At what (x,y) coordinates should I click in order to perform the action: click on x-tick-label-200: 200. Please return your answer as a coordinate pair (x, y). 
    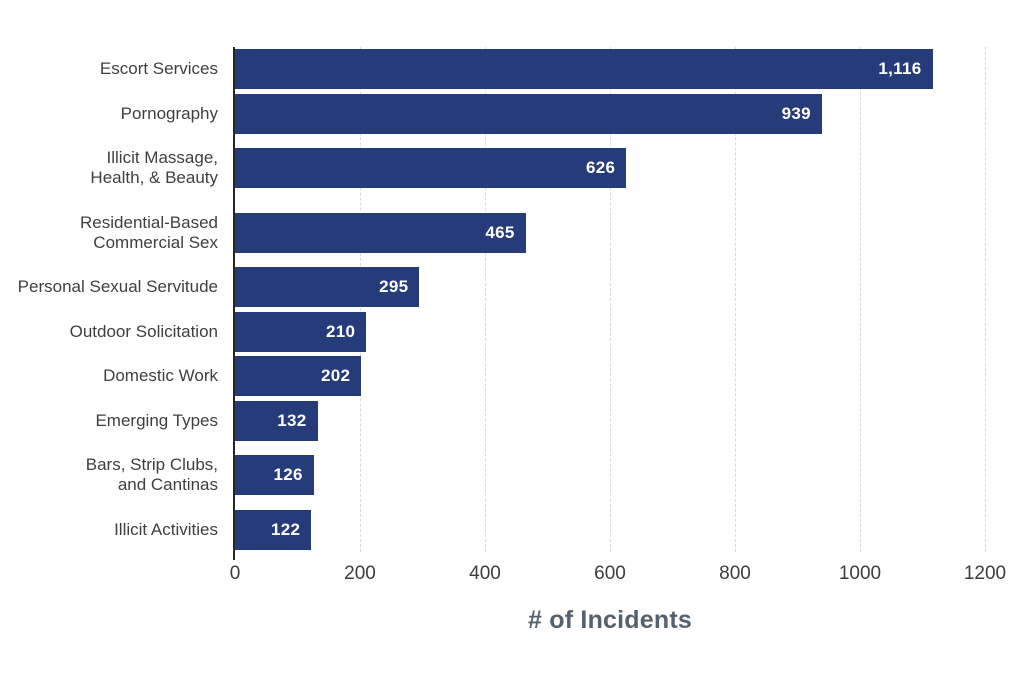
    Looking at the image, I should click on (360, 573).